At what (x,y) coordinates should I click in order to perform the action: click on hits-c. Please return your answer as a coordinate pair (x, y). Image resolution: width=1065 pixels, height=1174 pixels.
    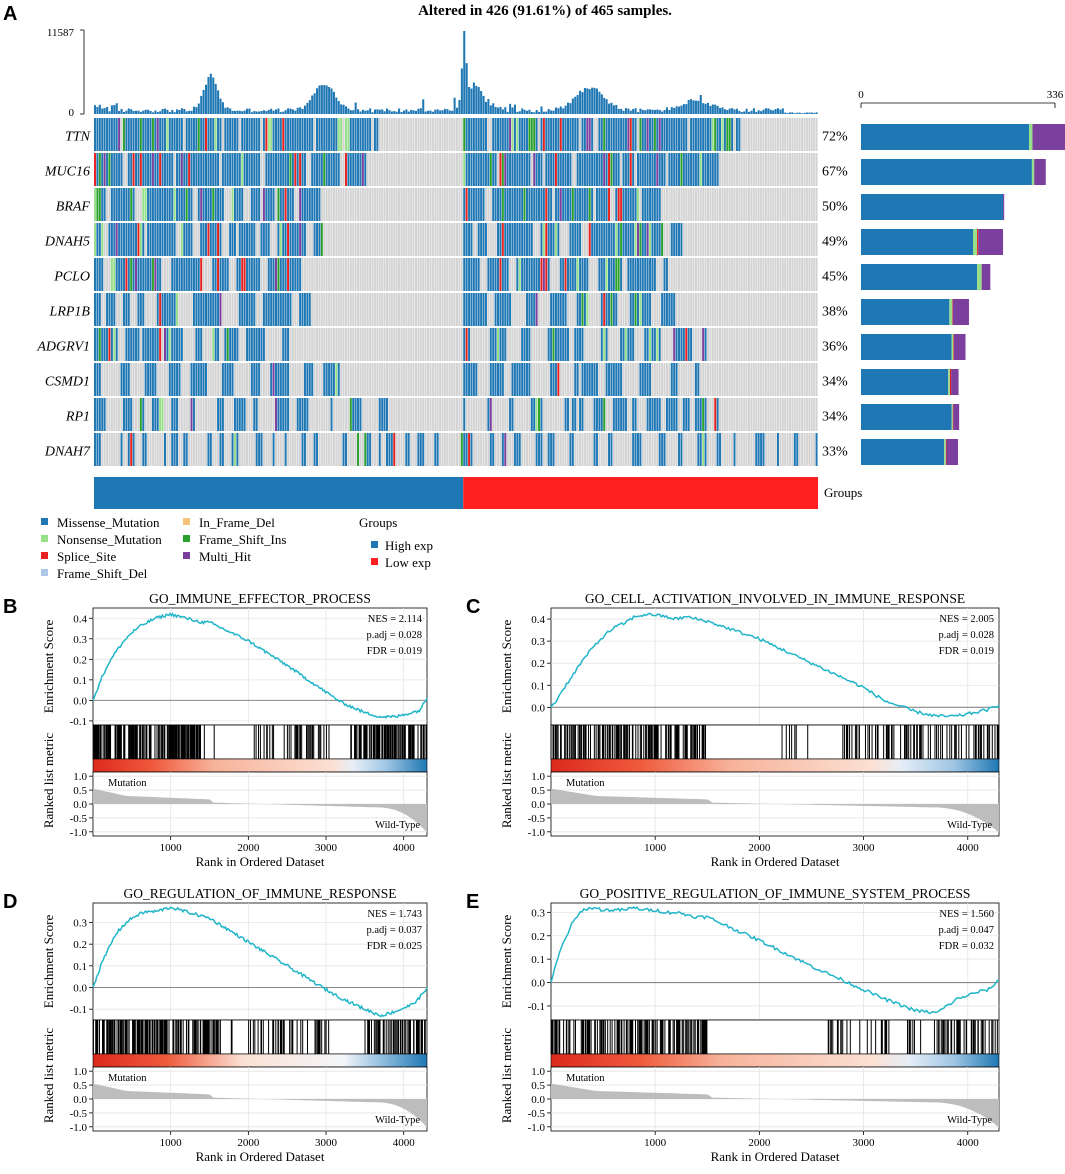
    Looking at the image, I should click on (775, 742).